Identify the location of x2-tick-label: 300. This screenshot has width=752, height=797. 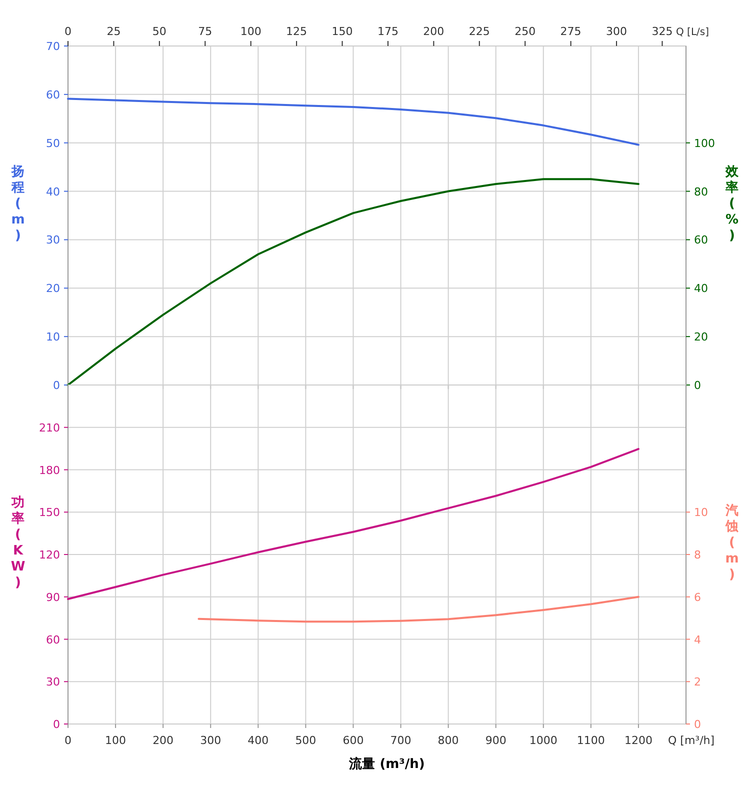
(617, 31).